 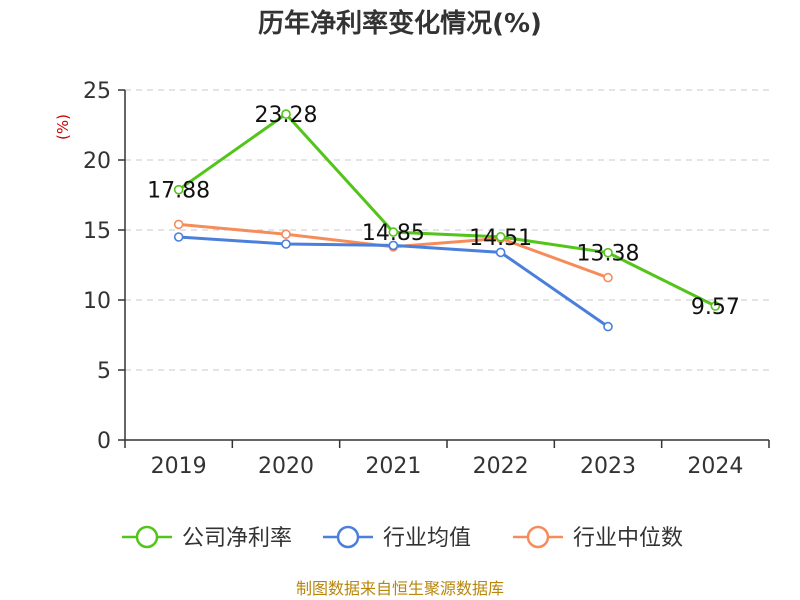 I want to click on data-label: 14.51, so click(x=500, y=238).